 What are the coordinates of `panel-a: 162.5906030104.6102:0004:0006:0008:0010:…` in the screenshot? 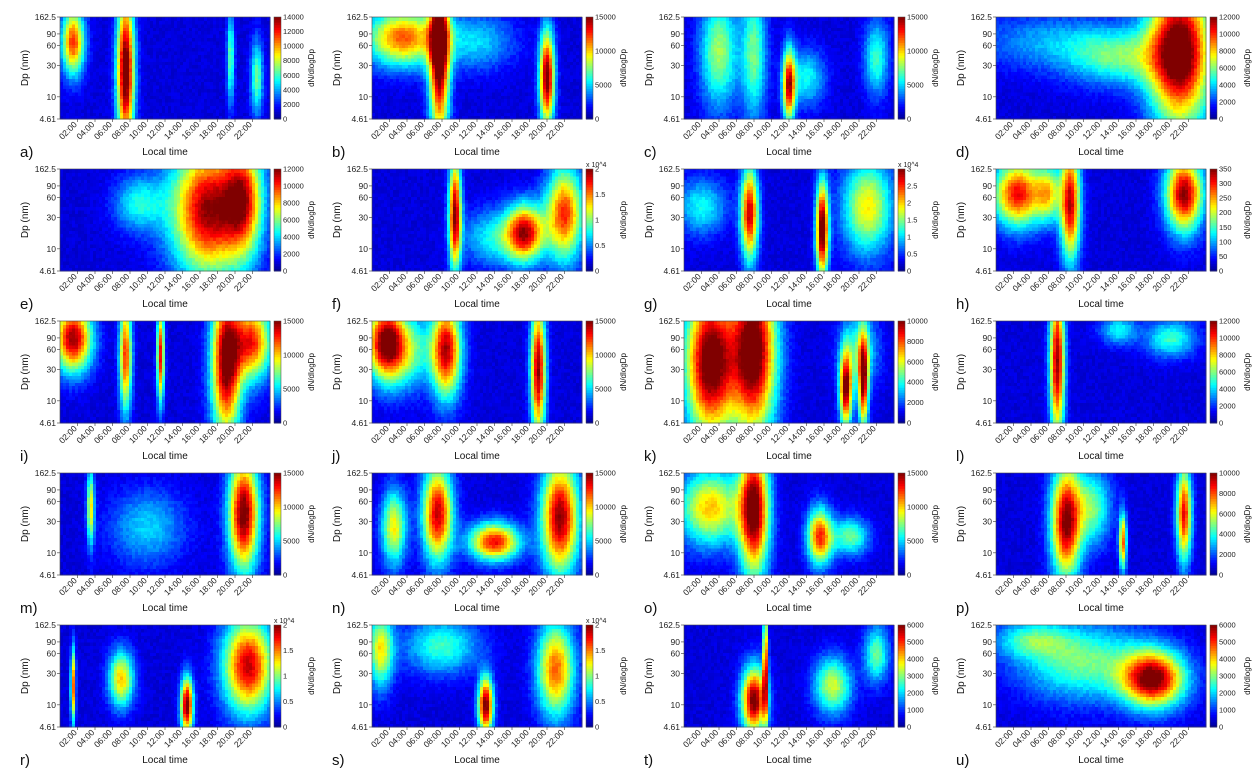 It's located at (168, 86).